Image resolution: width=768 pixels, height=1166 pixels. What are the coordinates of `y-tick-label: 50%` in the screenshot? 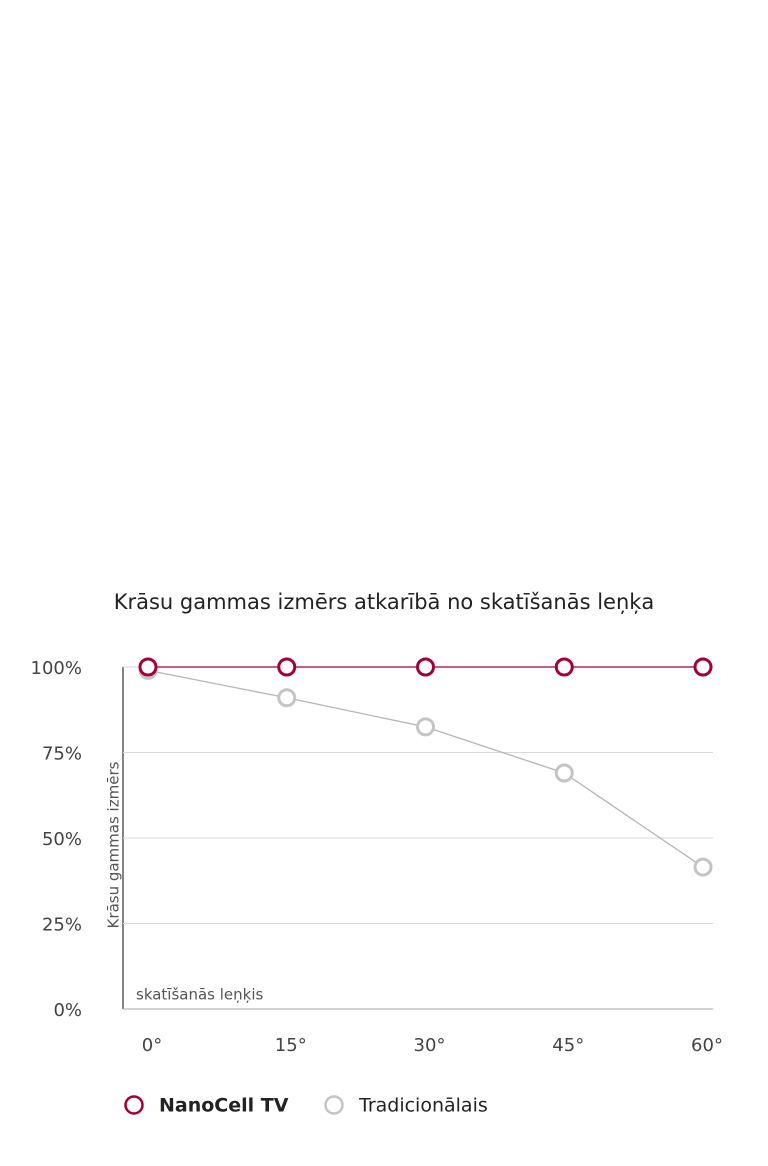 It's located at (62, 839).